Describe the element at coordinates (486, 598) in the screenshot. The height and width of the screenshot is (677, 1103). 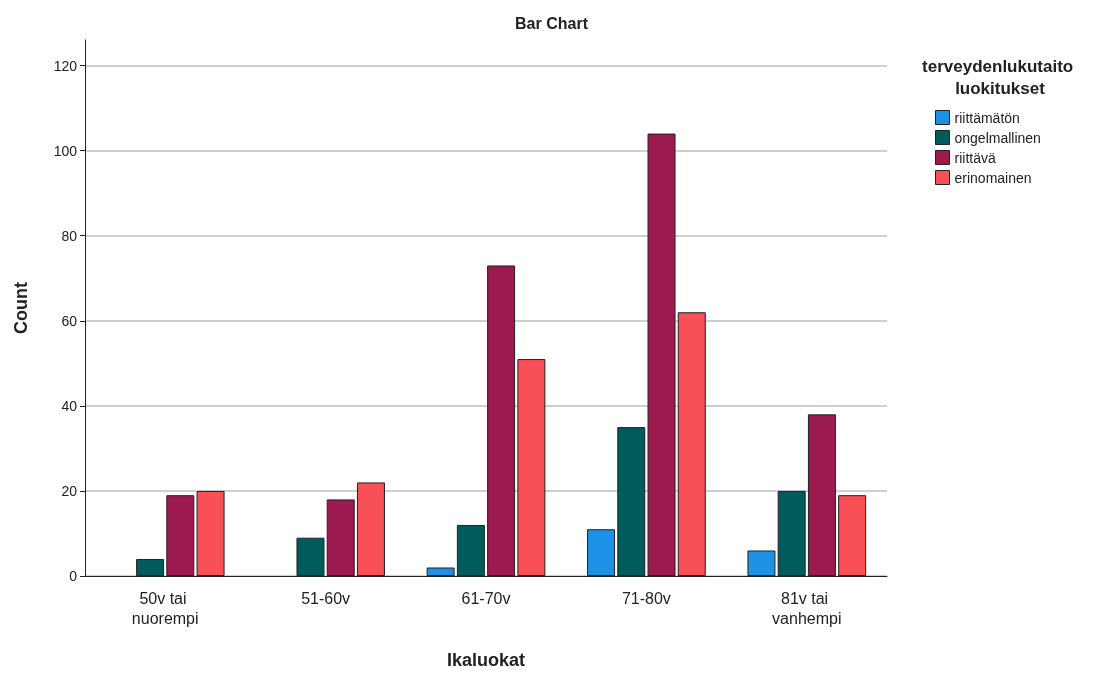
I see `x-tick-label: 61-70v` at that location.